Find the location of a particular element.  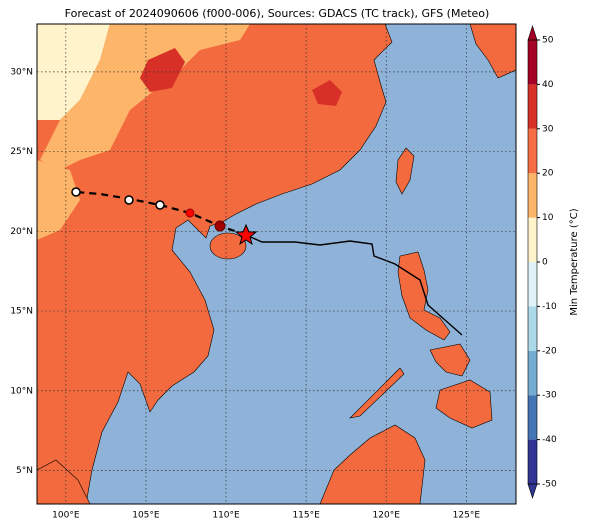

x-tick-label: 115°E is located at coordinates (306, 516).